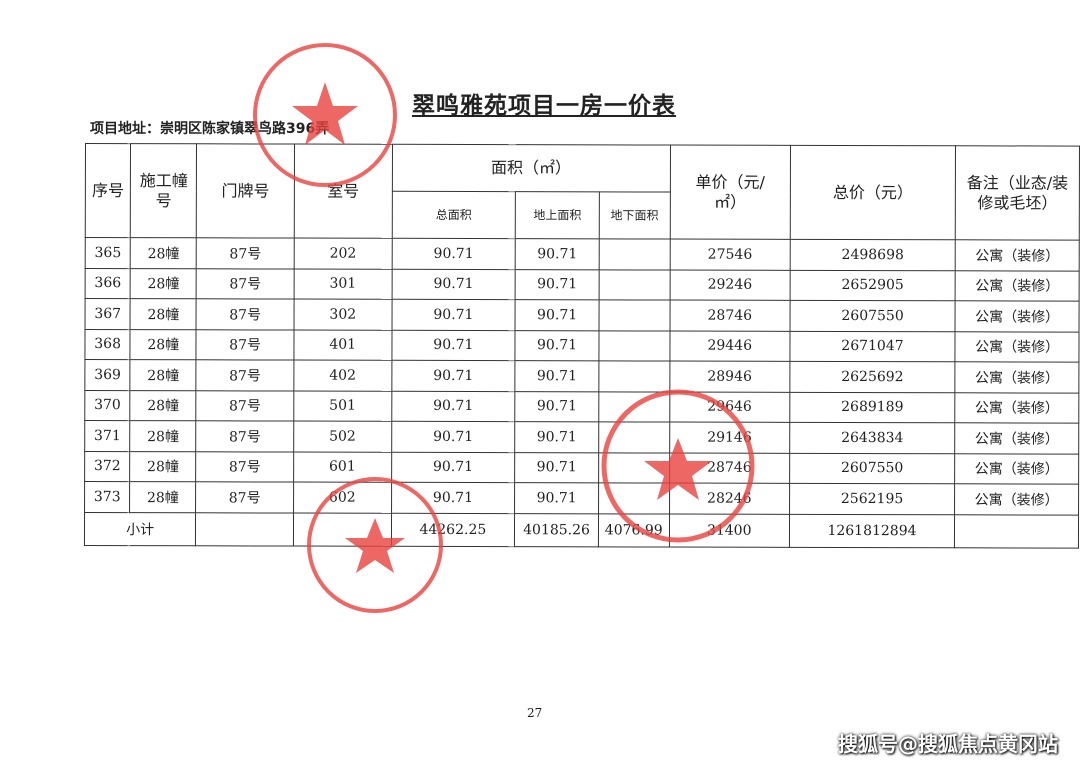 The width and height of the screenshot is (1080, 764). Describe the element at coordinates (872, 346) in the screenshot. I see `cell-total-price: 2671047` at that location.